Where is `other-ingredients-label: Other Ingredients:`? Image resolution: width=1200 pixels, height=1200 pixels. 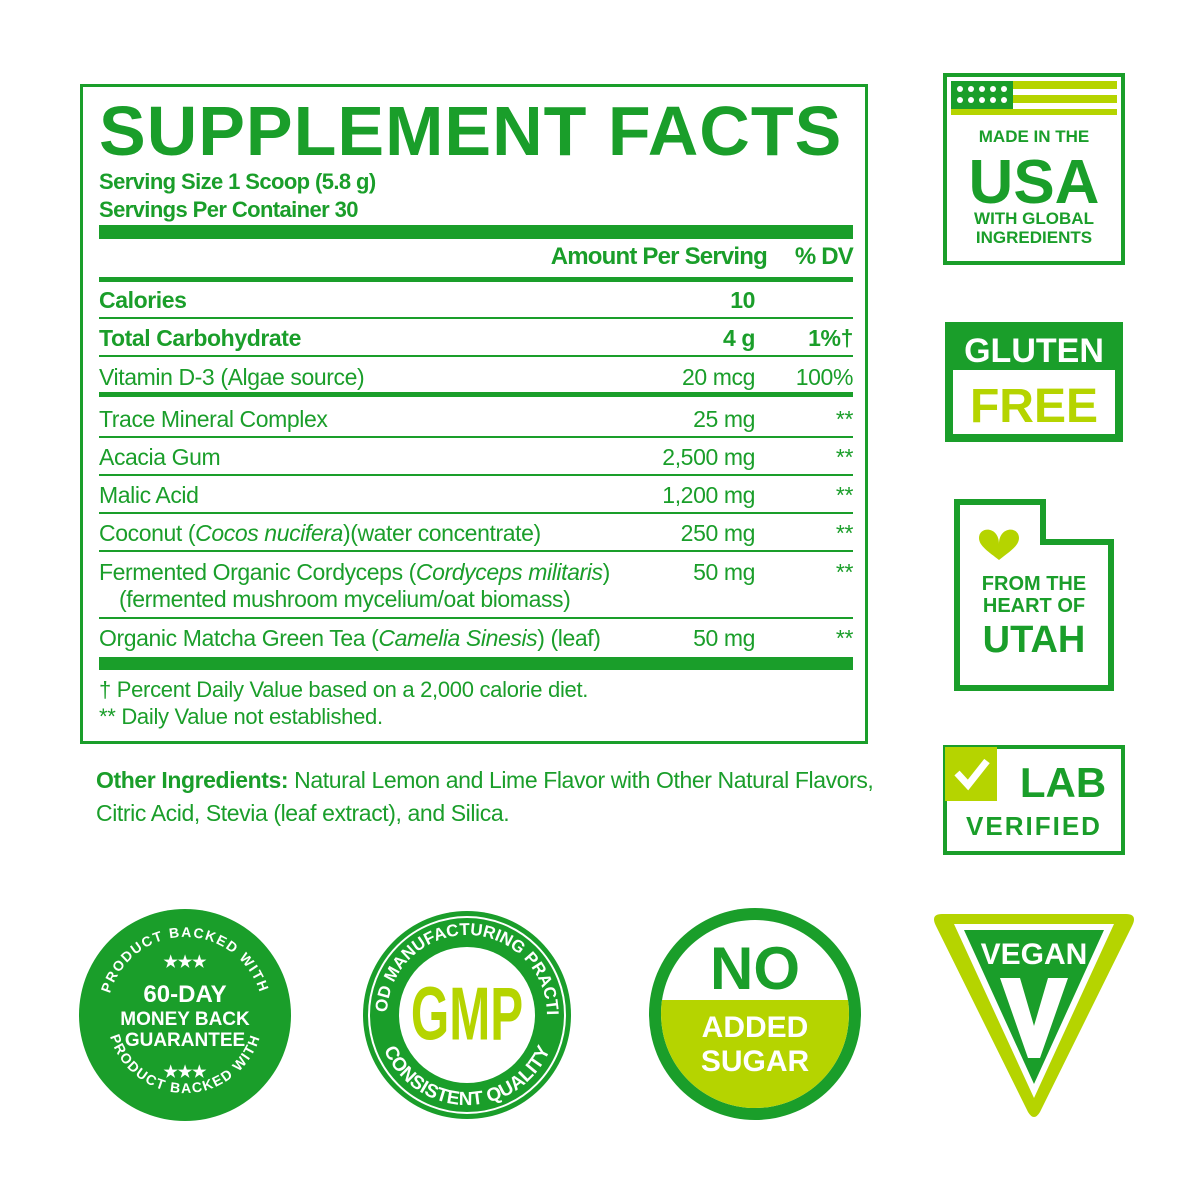
other-ingredients-label: Other Ingredients: is located at coordinates (192, 780).